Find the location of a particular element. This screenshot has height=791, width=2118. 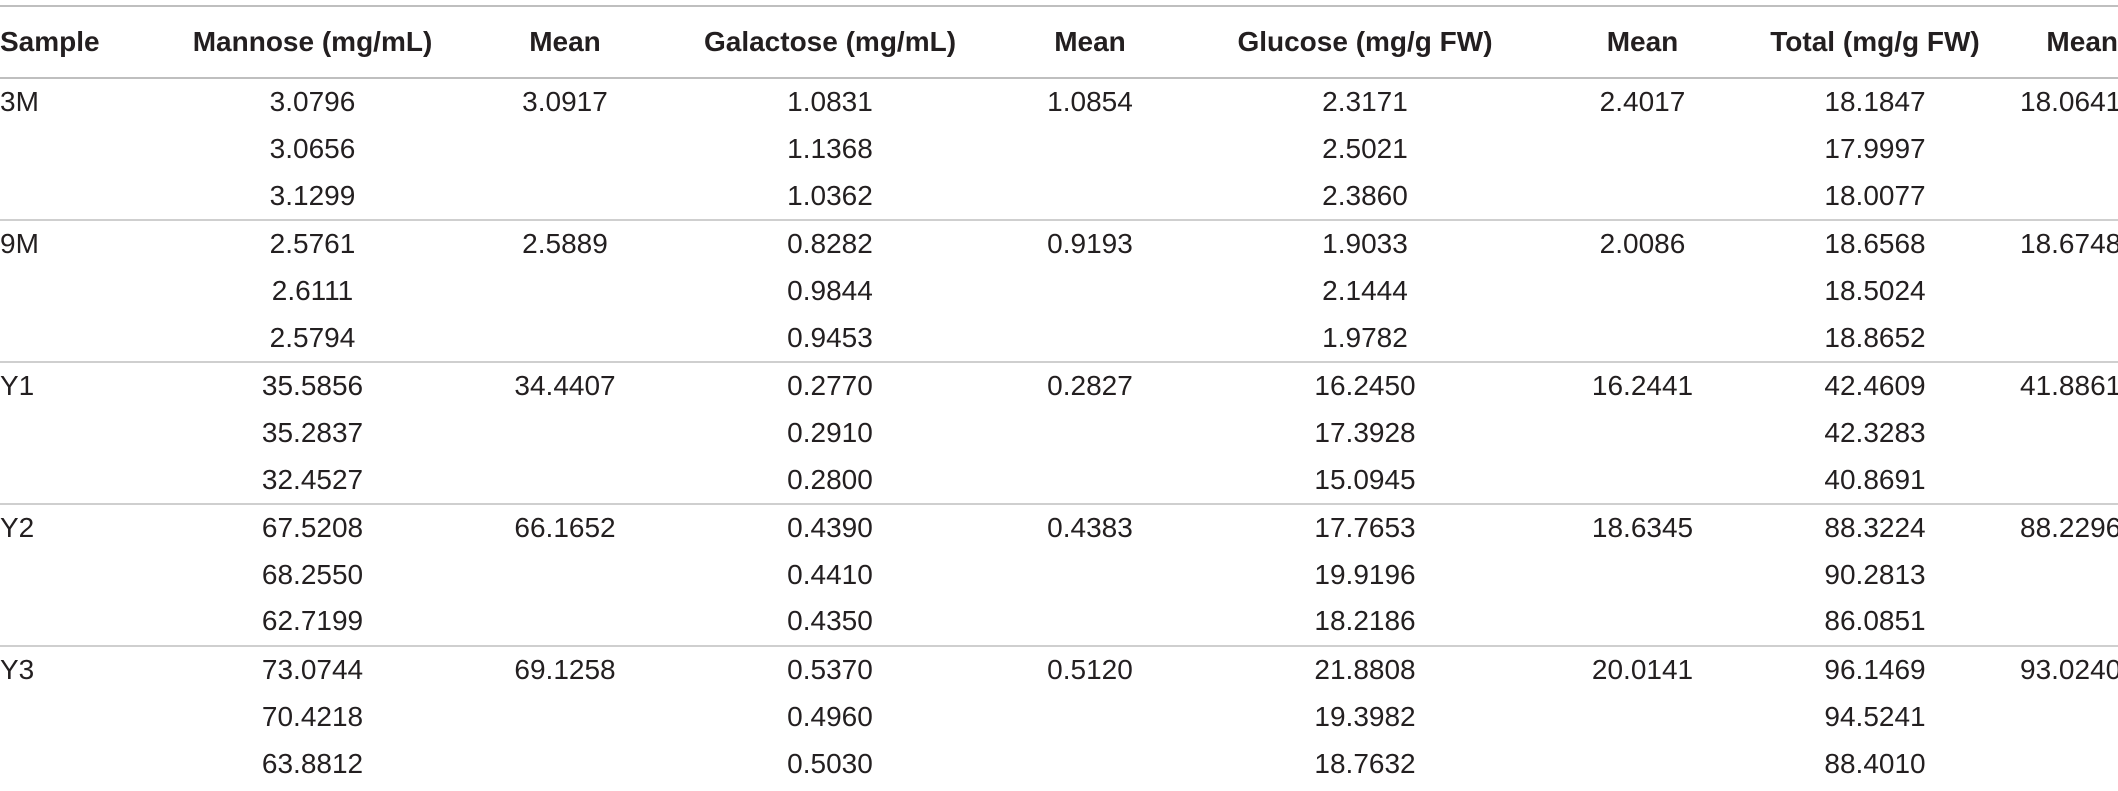

cell-total: 18.6568 is located at coordinates (1875, 243).